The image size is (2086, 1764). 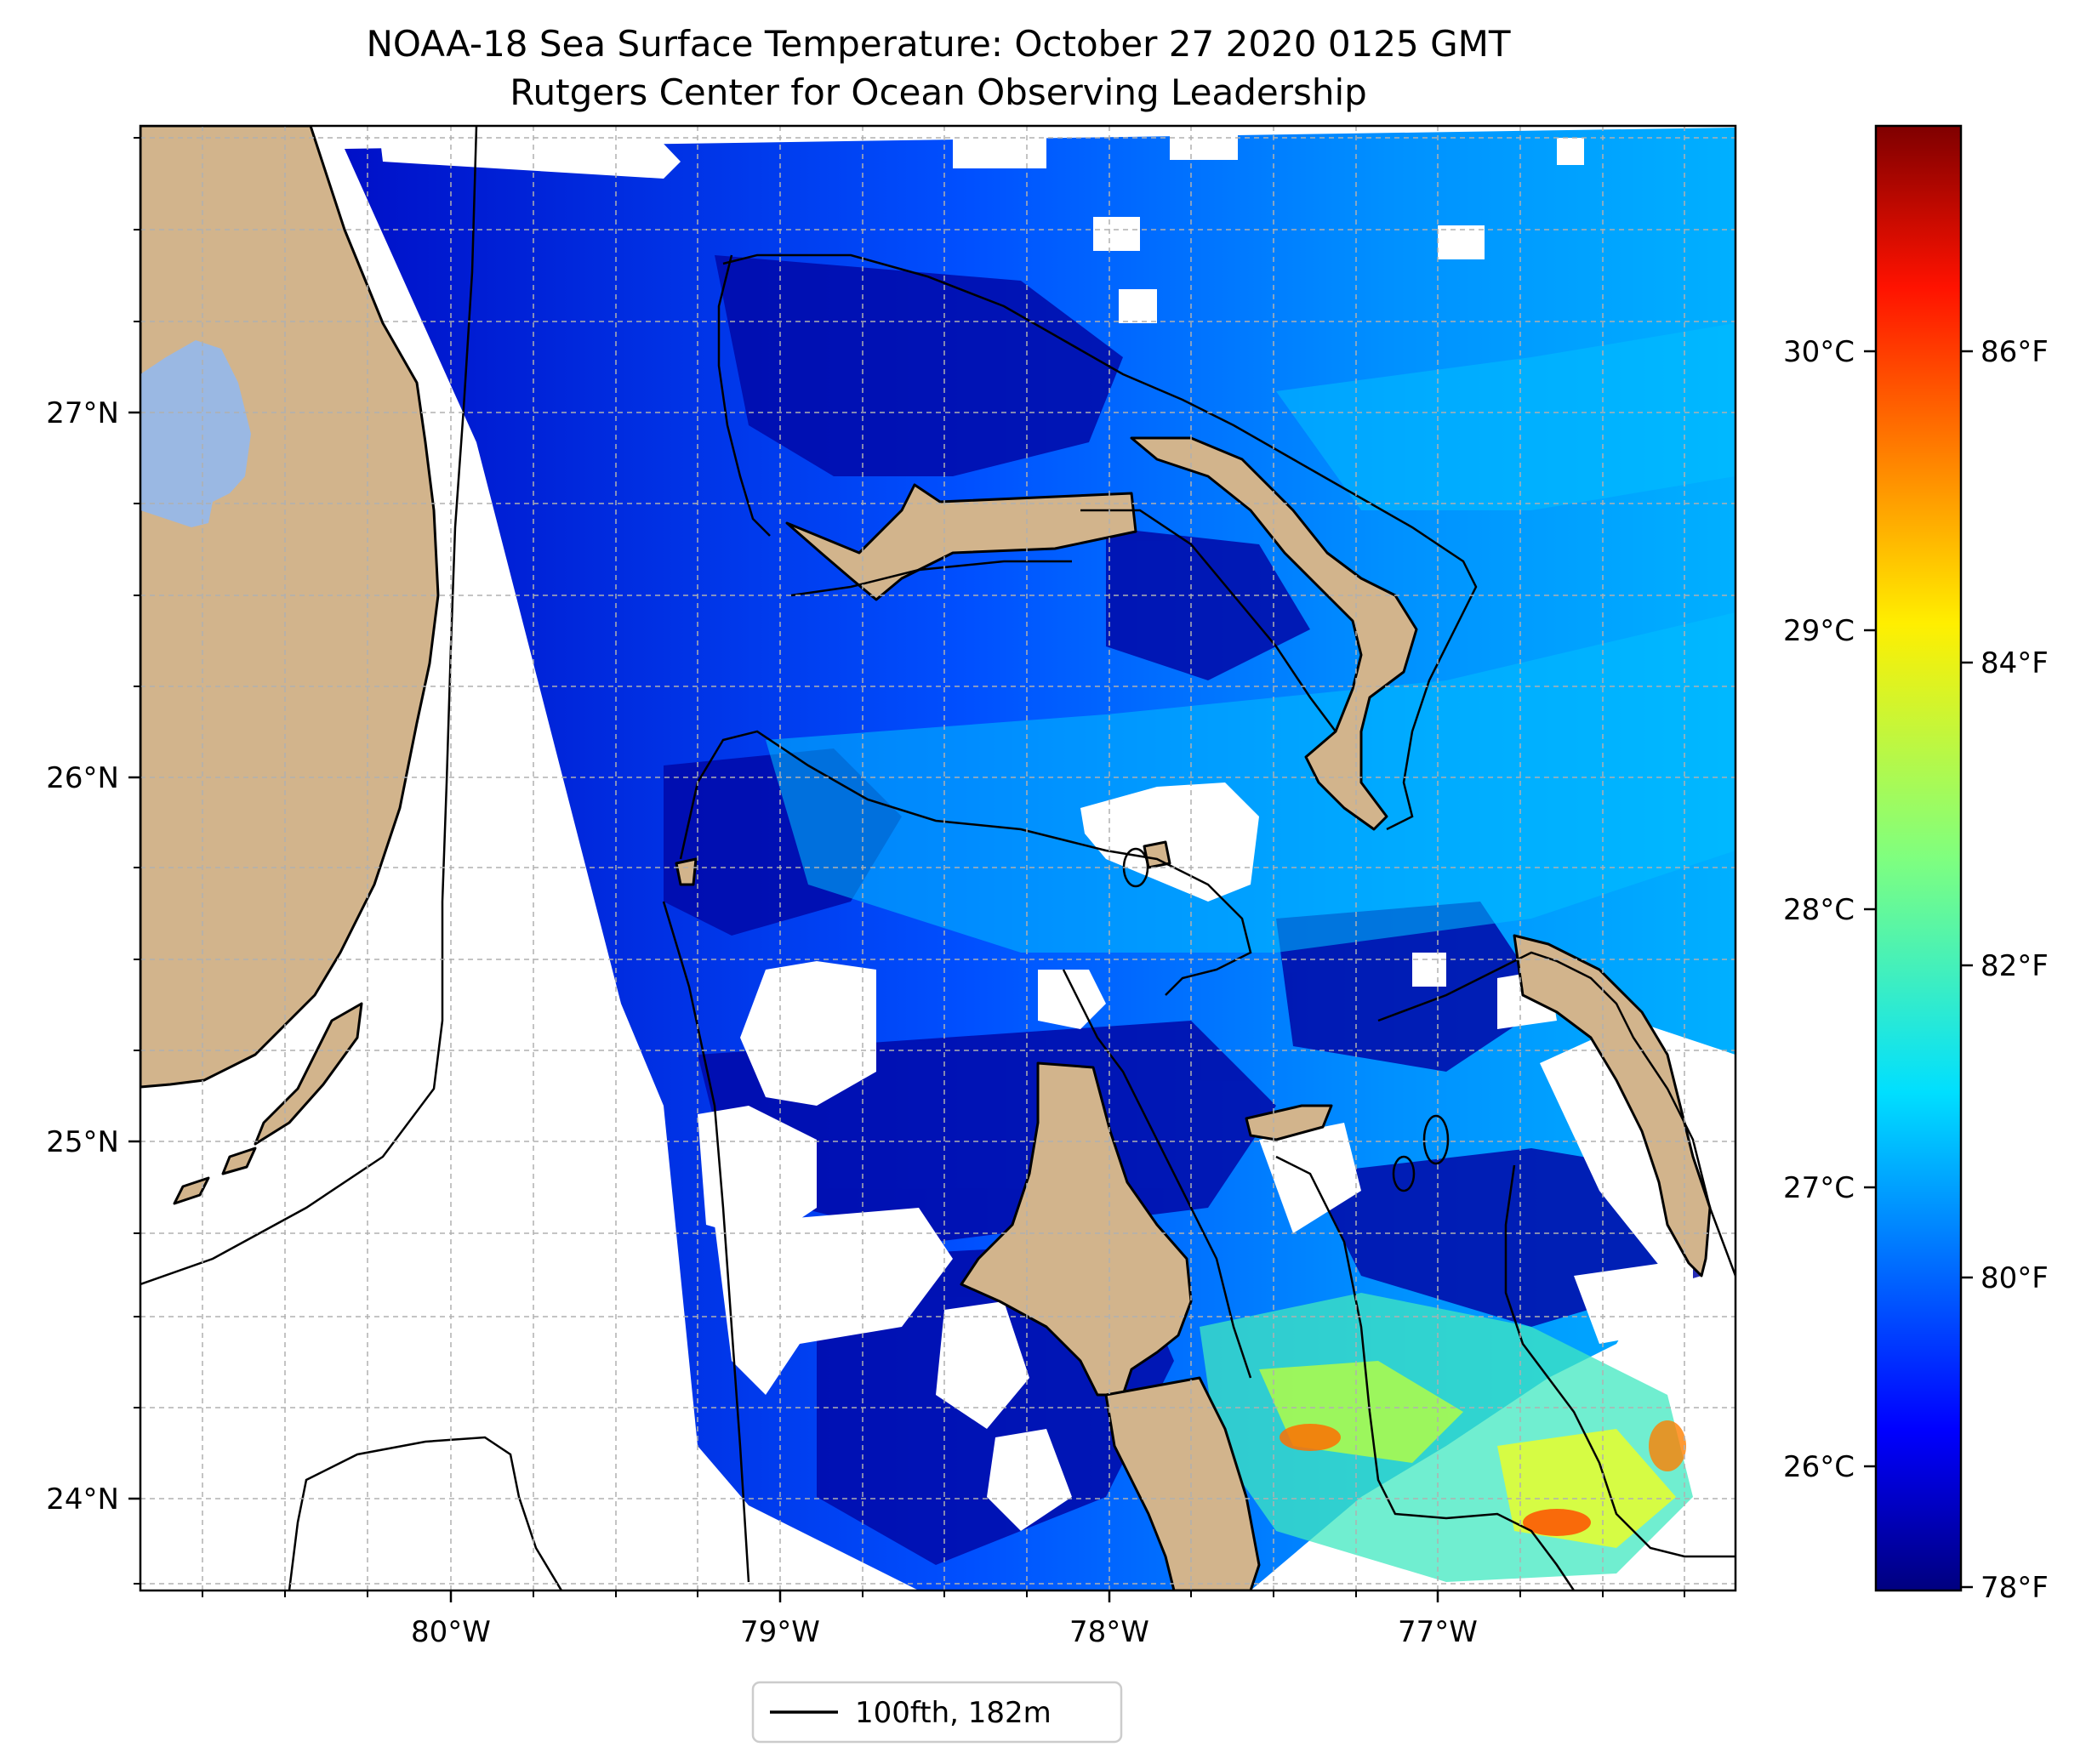 I want to click on lake-okeechobee, so click(x=195, y=433).